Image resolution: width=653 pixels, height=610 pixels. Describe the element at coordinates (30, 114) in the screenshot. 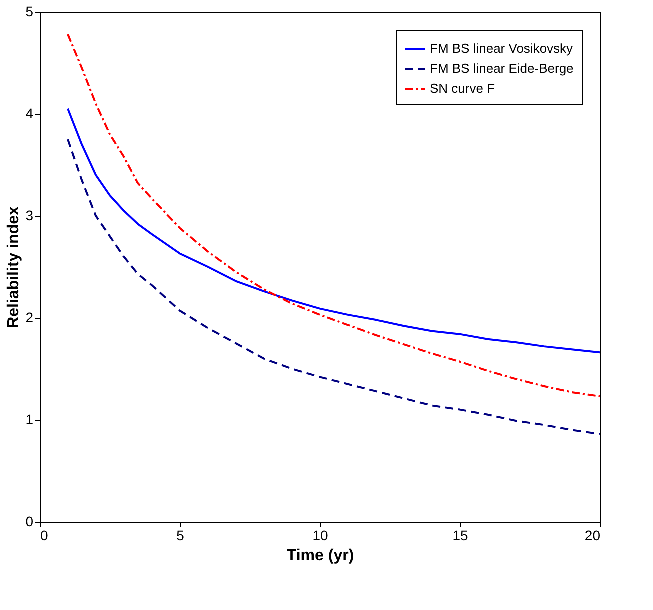

I see `y-tick-label: 4` at that location.